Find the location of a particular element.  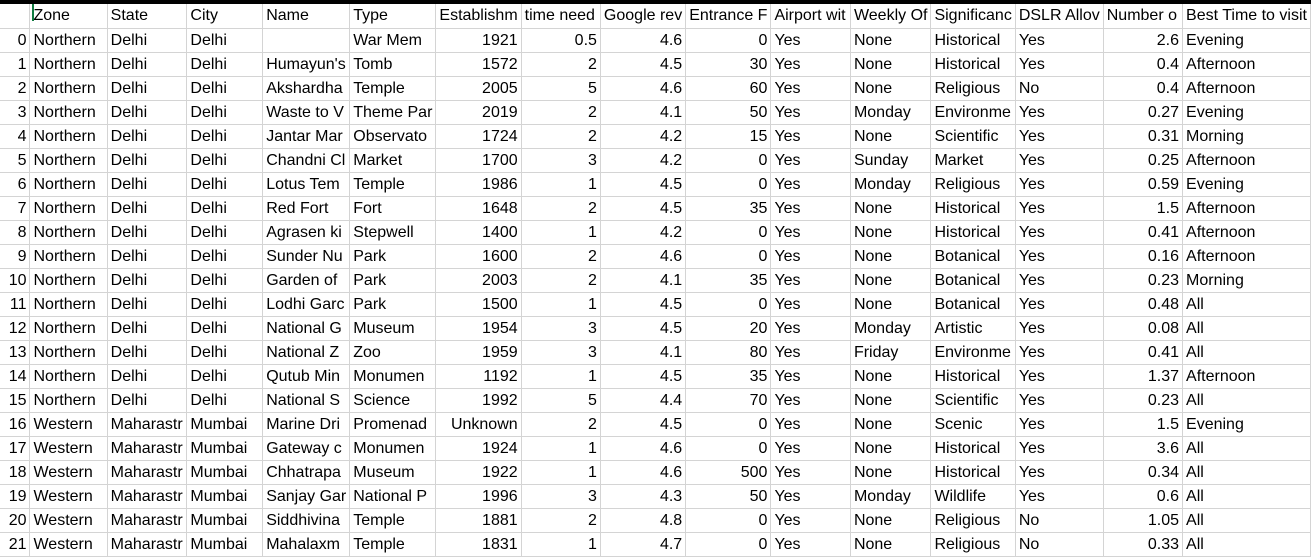

cell-established: 1724 is located at coordinates (478, 136).